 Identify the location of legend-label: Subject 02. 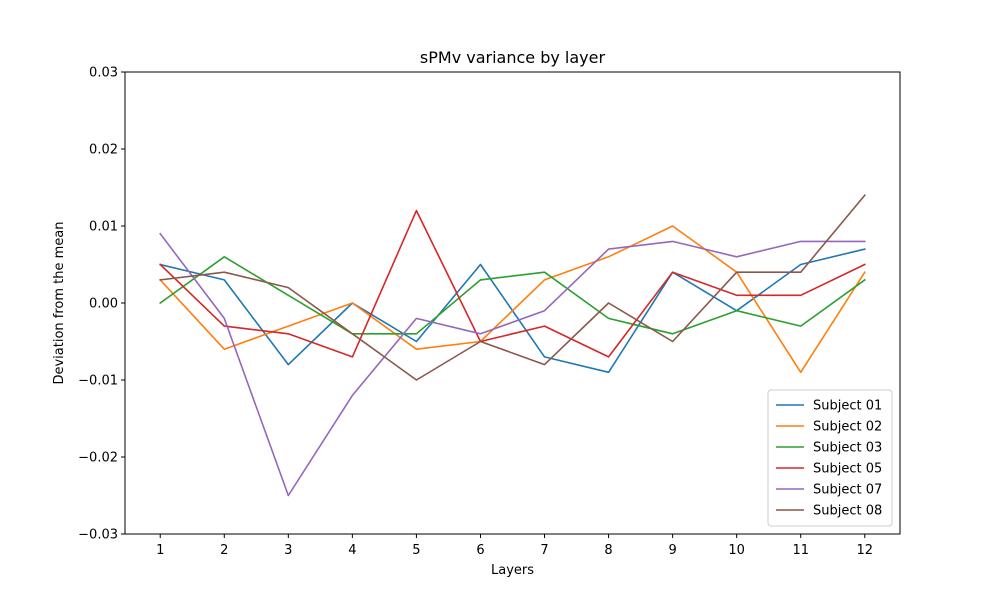
(847, 427).